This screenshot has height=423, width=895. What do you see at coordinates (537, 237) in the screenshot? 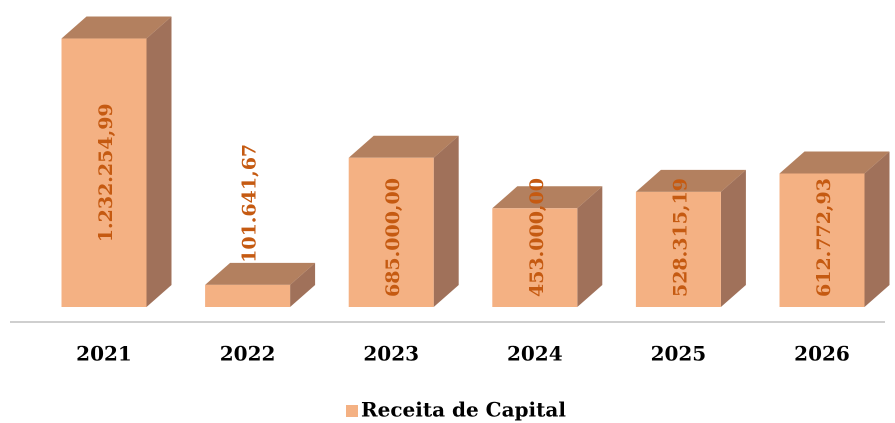
I see `value-label: 453.000,00` at bounding box center [537, 237].